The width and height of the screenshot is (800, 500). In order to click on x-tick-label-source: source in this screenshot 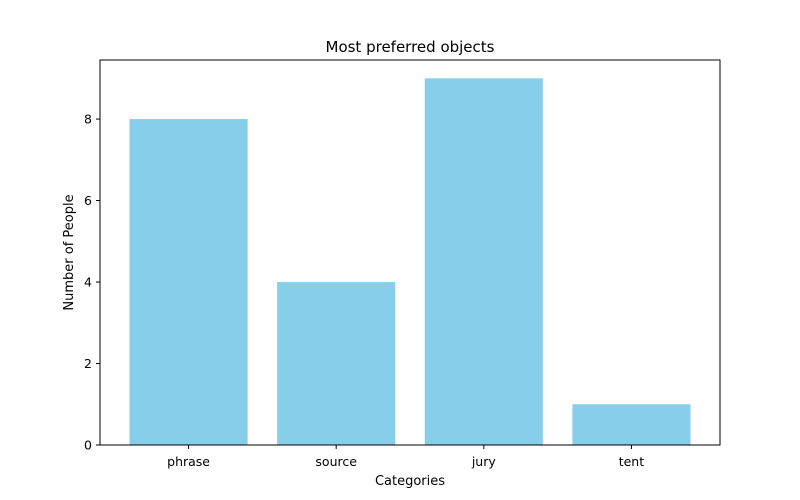, I will do `click(336, 461)`.